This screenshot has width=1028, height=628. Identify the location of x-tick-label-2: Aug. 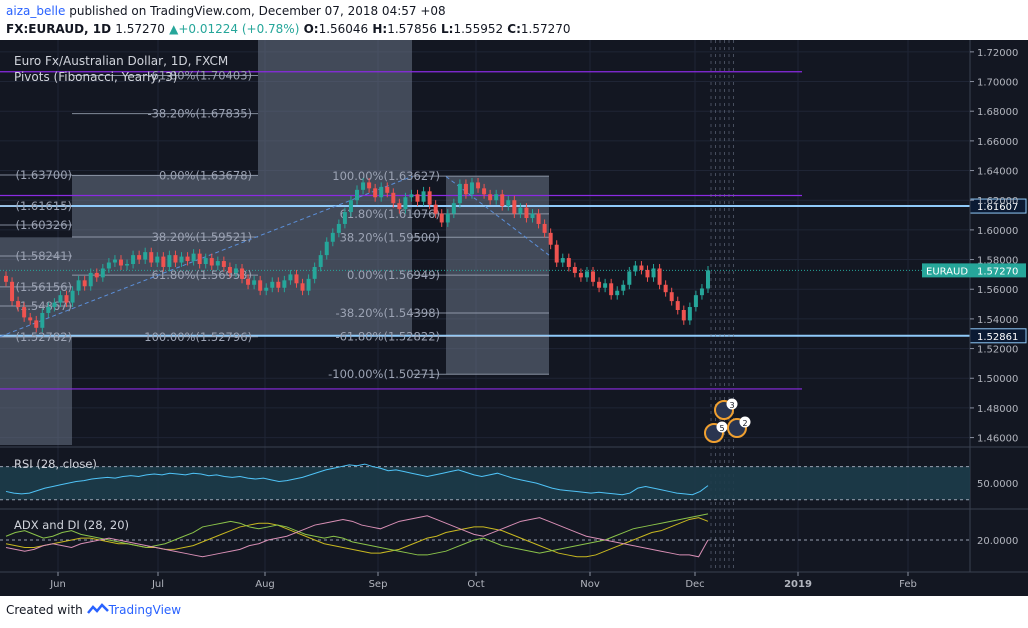
(265, 584).